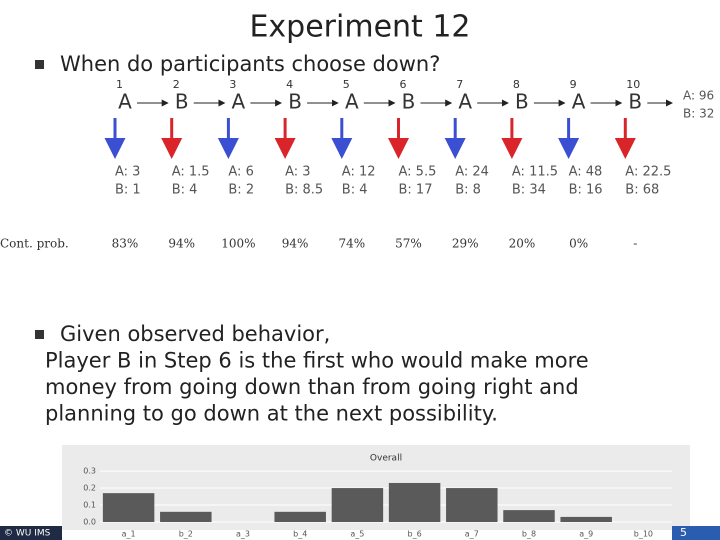 This screenshot has height=540, width=720. I want to click on step-number: 6, so click(403, 84).